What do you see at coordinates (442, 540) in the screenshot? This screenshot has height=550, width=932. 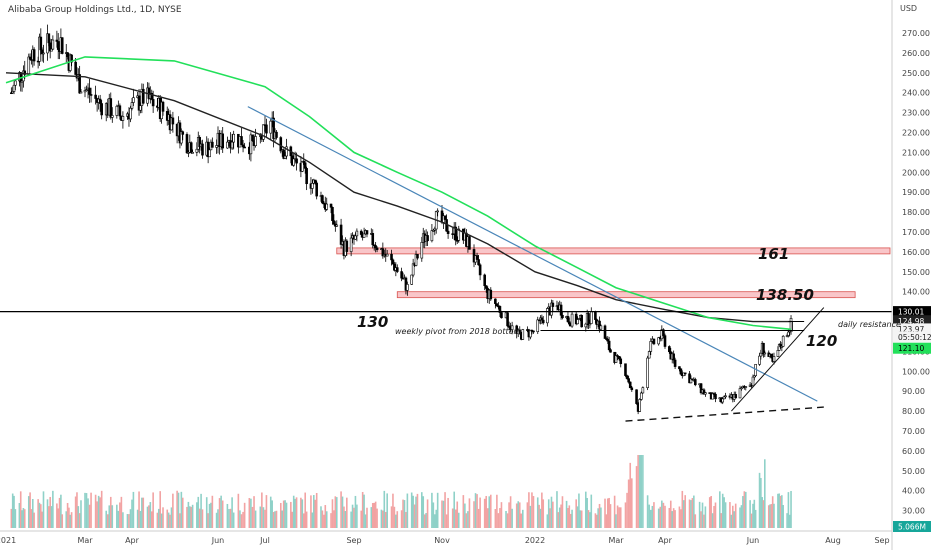 I see `x-tick-label: Nov` at bounding box center [442, 540].